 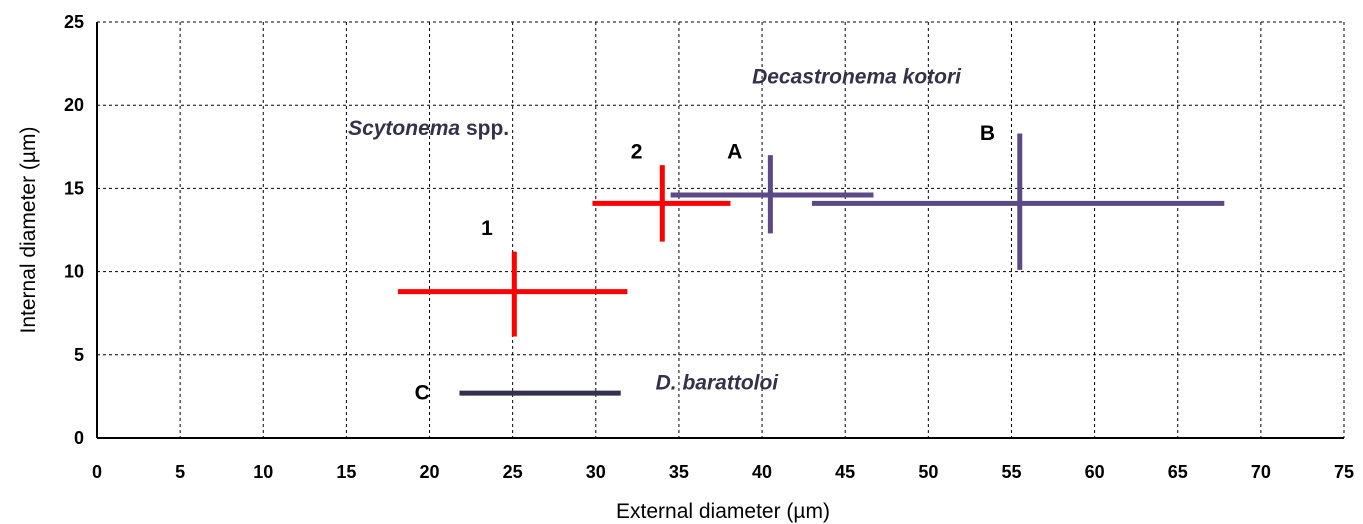 I want to click on x-tick-label: 45, so click(x=845, y=472).